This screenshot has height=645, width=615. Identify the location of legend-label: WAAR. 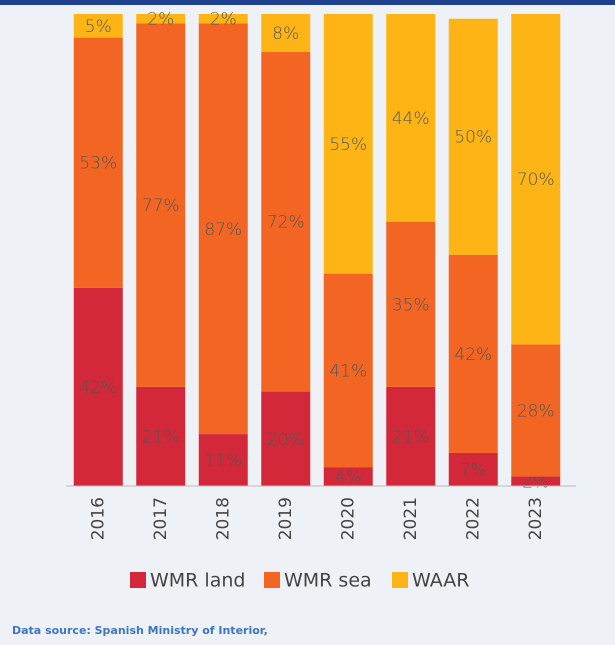
(440, 581).